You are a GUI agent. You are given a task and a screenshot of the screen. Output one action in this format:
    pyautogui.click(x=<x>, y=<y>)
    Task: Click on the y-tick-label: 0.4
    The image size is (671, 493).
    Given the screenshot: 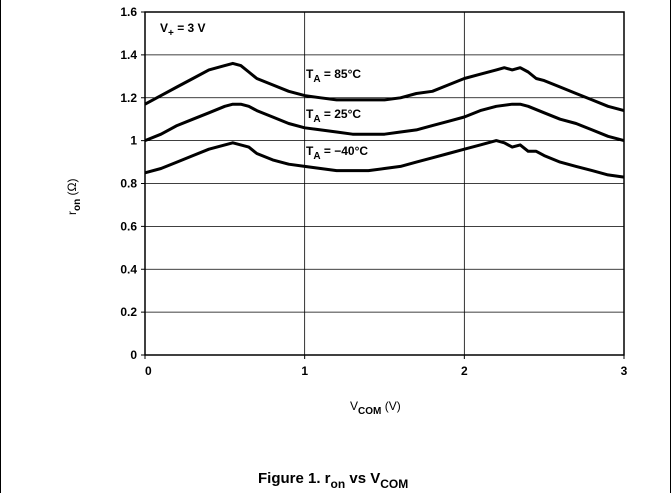 What is the action you would take?
    pyautogui.click(x=128, y=269)
    